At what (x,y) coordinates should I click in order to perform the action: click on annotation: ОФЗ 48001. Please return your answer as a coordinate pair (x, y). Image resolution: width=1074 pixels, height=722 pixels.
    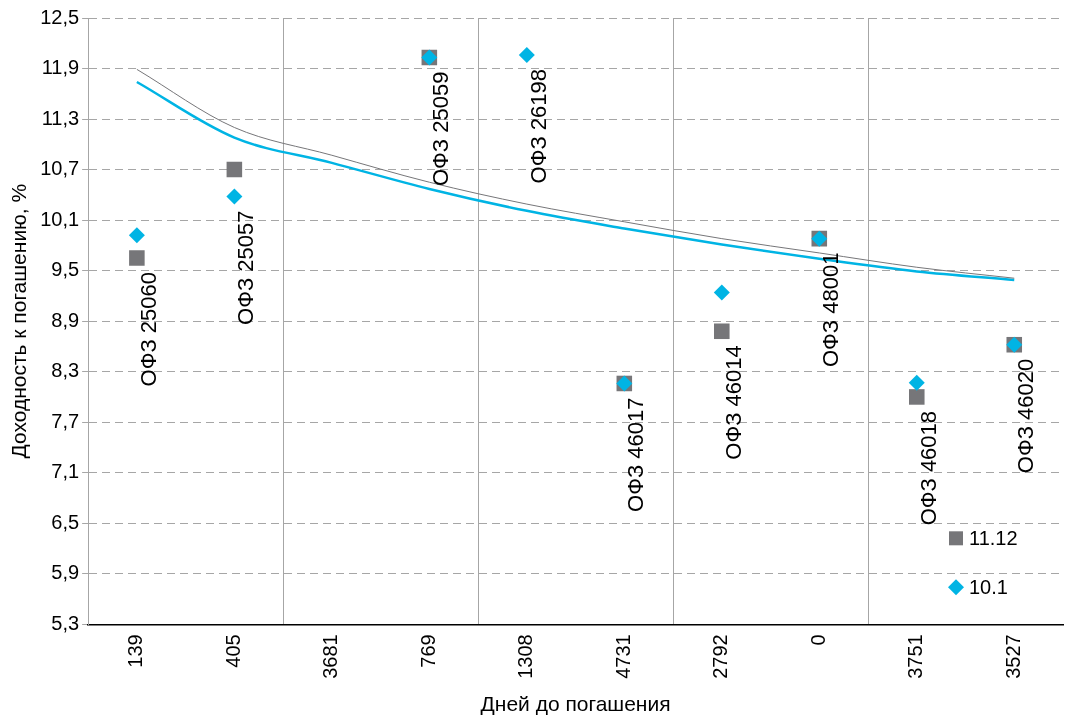
    Looking at the image, I should click on (831, 310).